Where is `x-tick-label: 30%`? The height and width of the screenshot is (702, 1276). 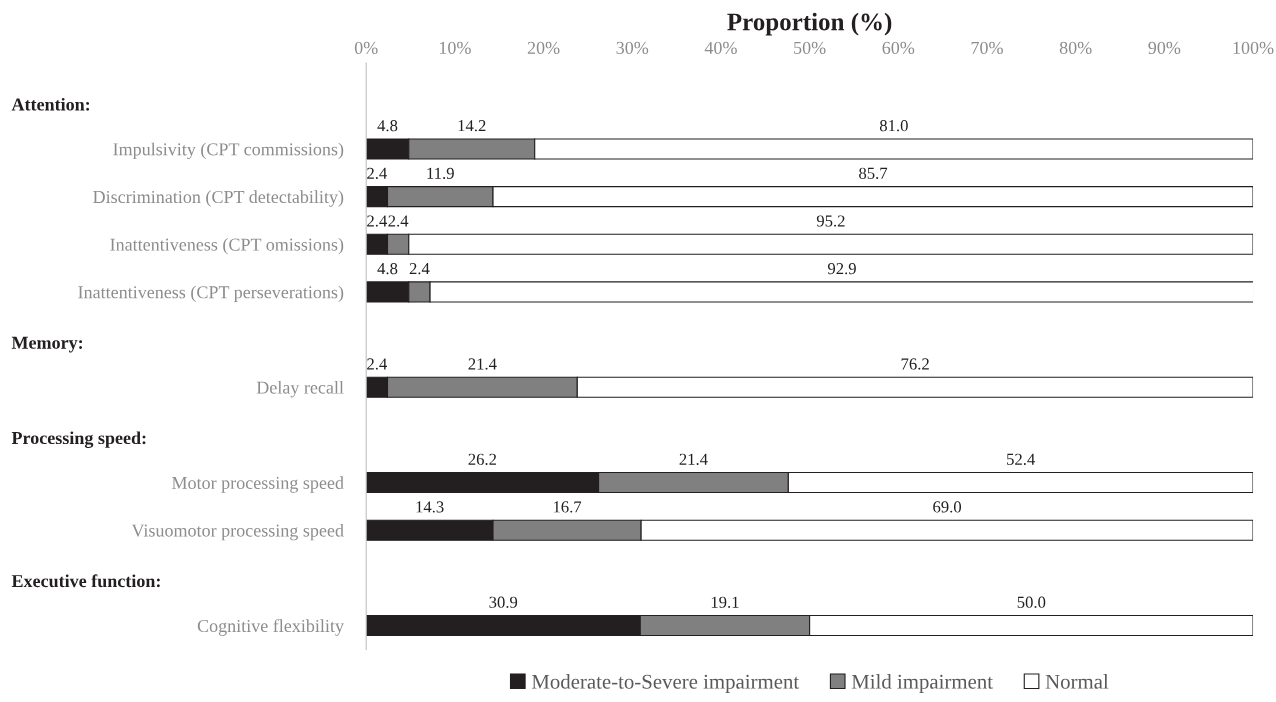 x-tick-label: 30% is located at coordinates (632, 48).